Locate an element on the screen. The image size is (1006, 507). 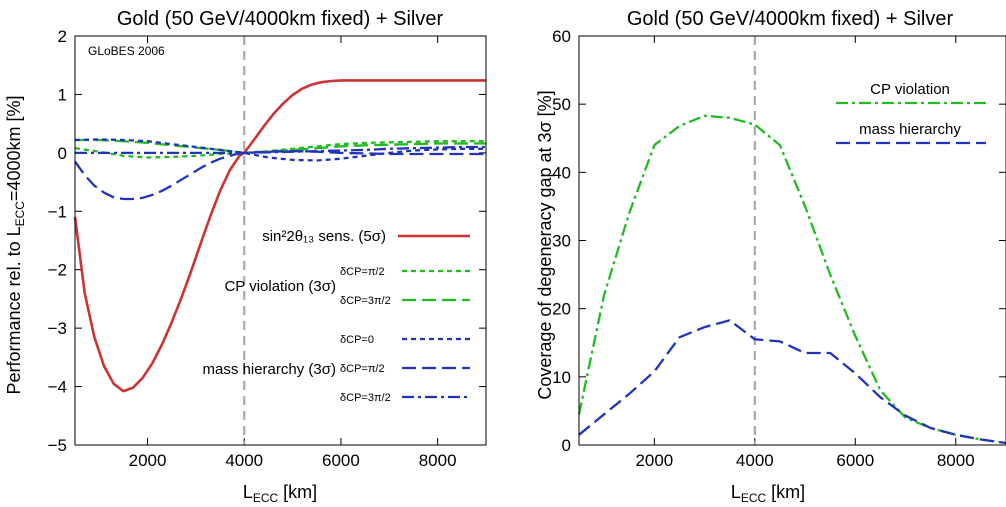
legend-mh-label: mass hierarchy (3σ) is located at coordinates (269, 369).